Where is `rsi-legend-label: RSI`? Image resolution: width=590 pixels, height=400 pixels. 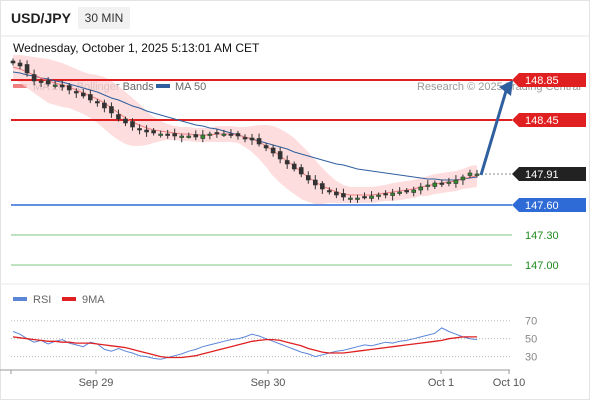
rsi-legend-label: RSI is located at coordinates (42, 300).